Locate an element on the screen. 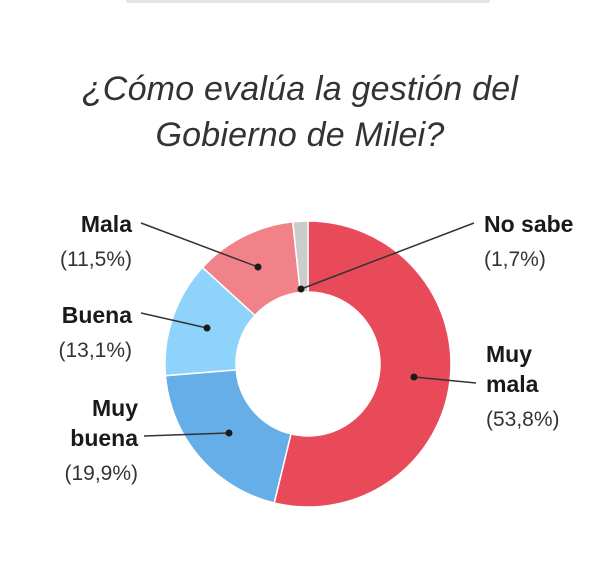 The image size is (600, 569). top-divider is located at coordinates (308, 1).